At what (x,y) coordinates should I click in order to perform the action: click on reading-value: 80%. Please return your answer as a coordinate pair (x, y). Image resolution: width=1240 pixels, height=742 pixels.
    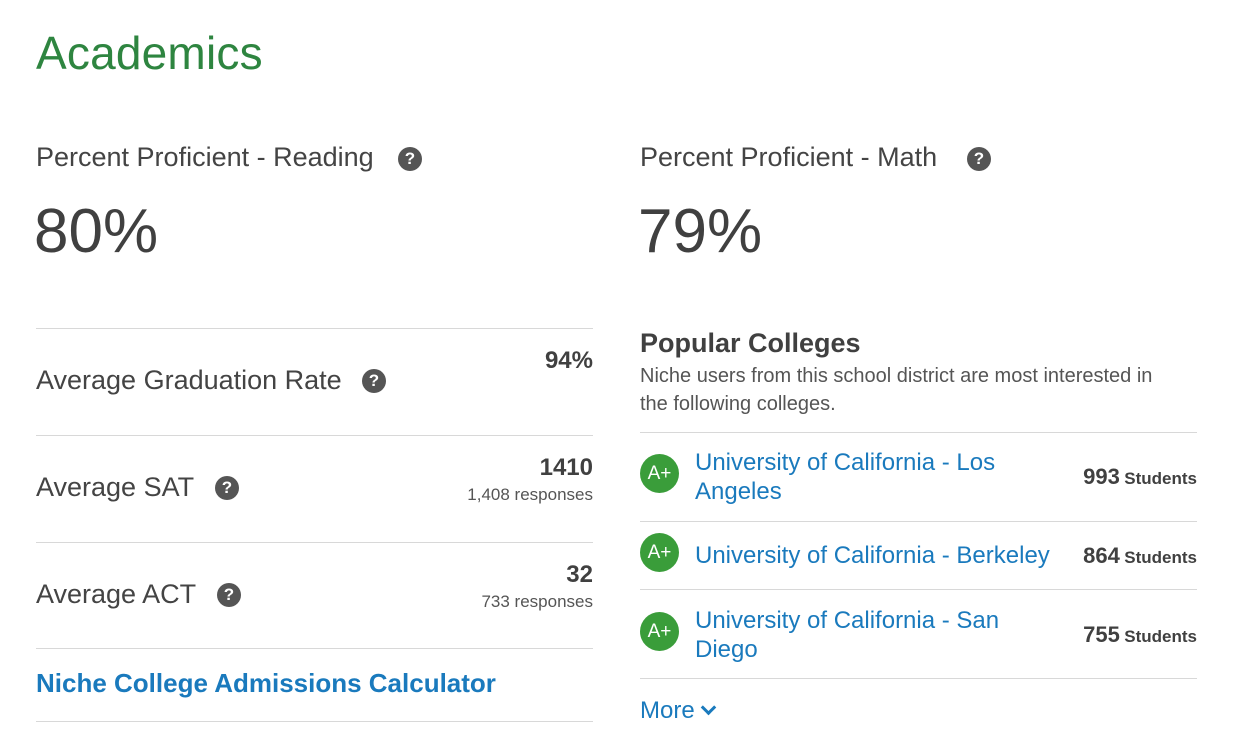
    Looking at the image, I should click on (96, 231).